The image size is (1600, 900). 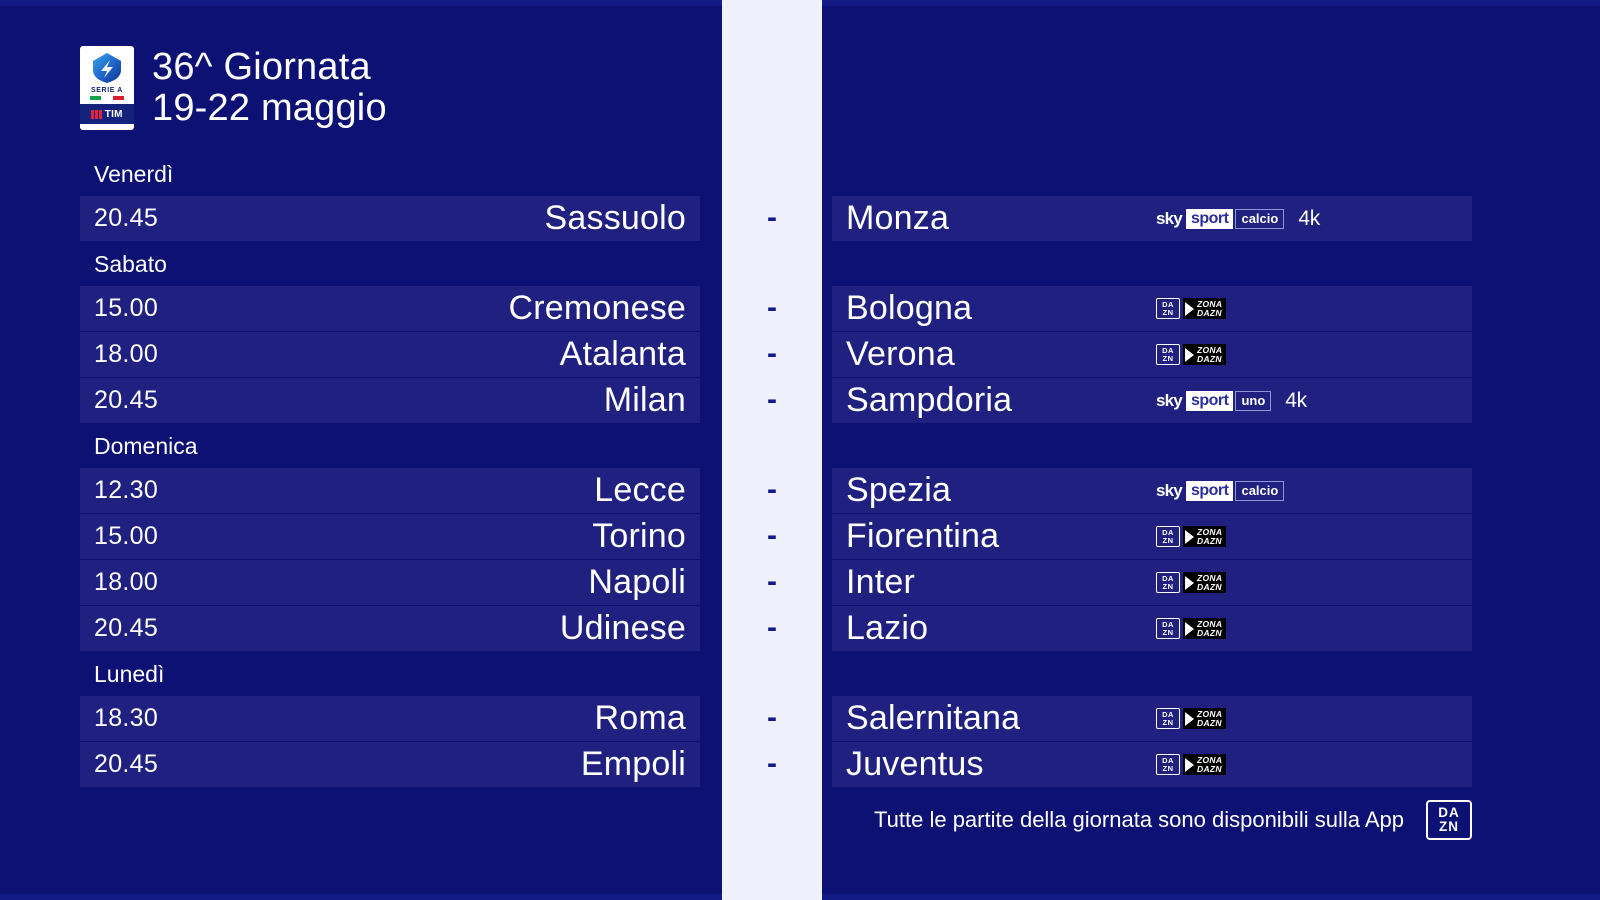 What do you see at coordinates (633, 764) in the screenshot?
I see `home-team-name: Empoli` at bounding box center [633, 764].